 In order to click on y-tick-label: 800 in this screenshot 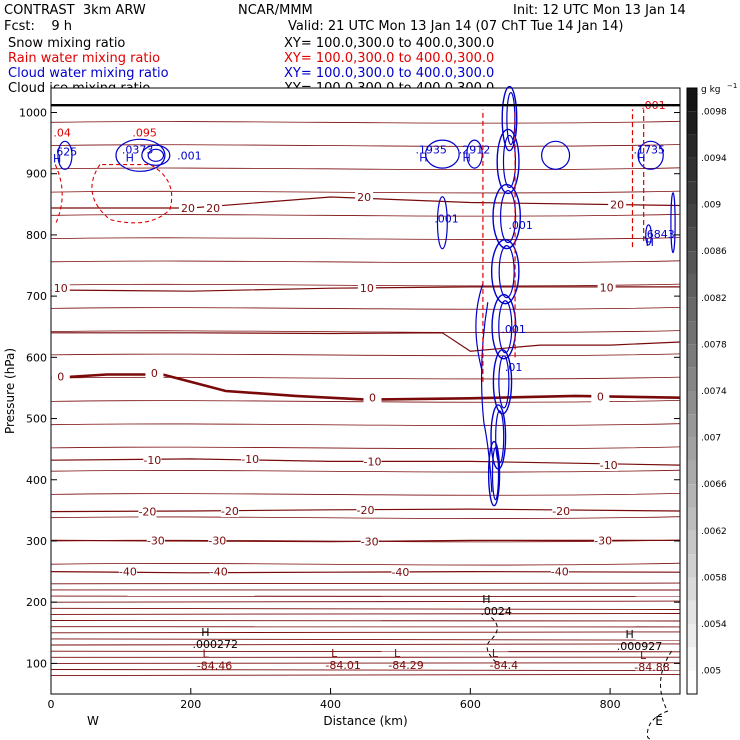, I will do `click(36, 235)`.